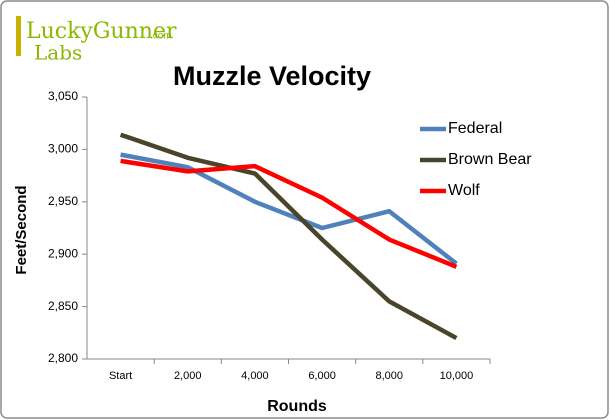  I want to click on x-tick-label: 6,000, so click(322, 376).